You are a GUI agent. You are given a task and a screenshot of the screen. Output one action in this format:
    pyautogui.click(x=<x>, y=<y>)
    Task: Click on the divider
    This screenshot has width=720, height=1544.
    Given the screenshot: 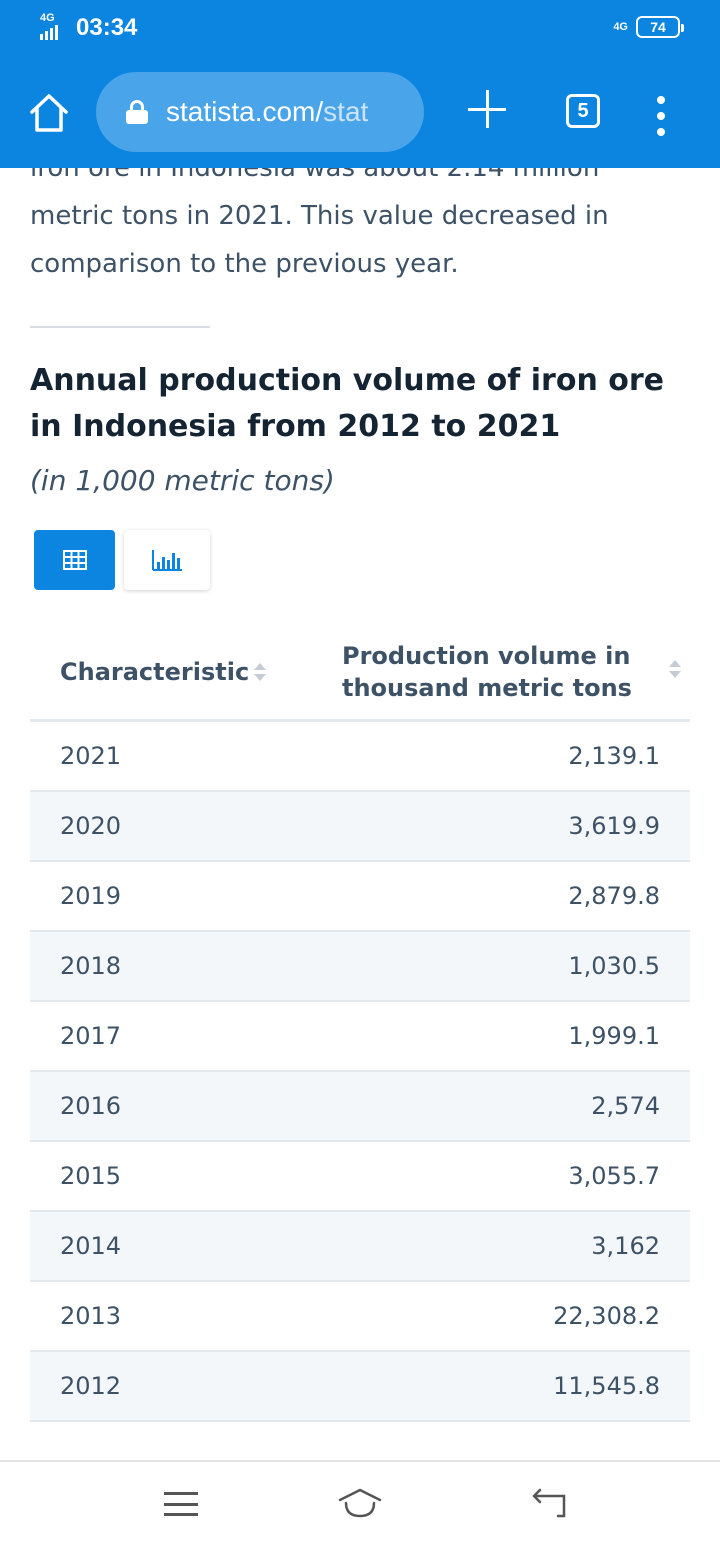 What is the action you would take?
    pyautogui.click(x=120, y=327)
    